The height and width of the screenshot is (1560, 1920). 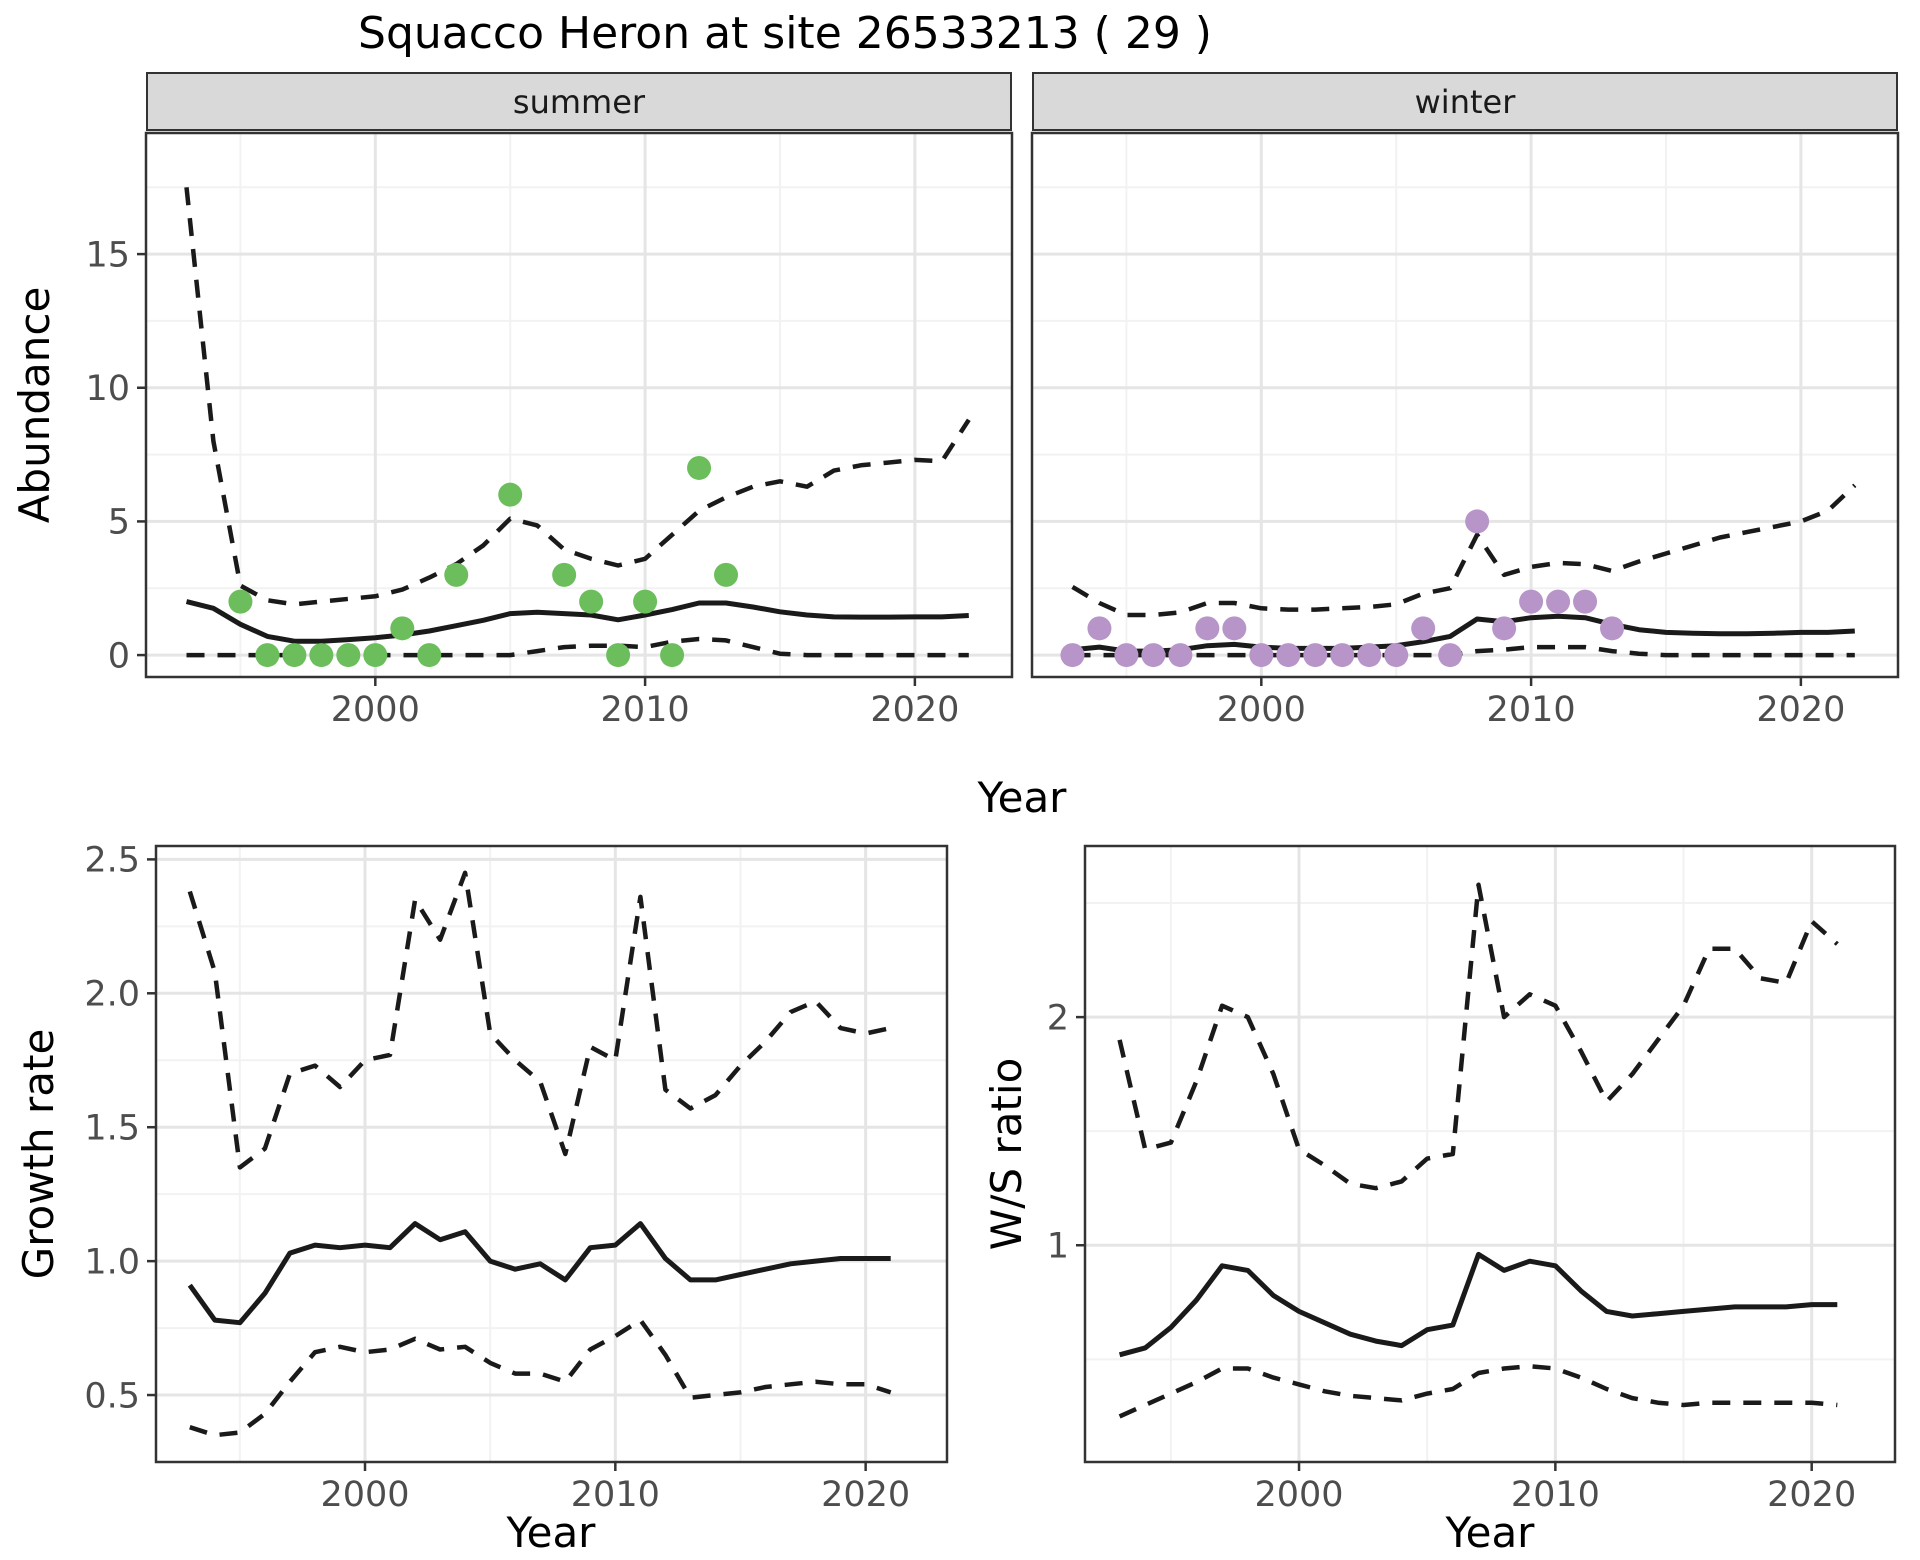 What do you see at coordinates (1531, 710) in the screenshot?
I see `abundance-winter-x-tick-label: 2010` at bounding box center [1531, 710].